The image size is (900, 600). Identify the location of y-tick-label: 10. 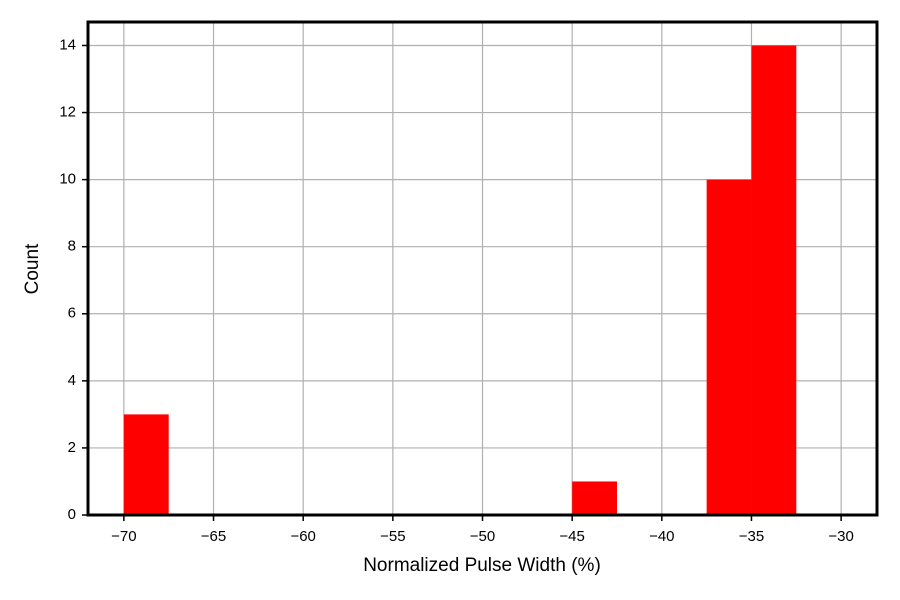
(67, 179).